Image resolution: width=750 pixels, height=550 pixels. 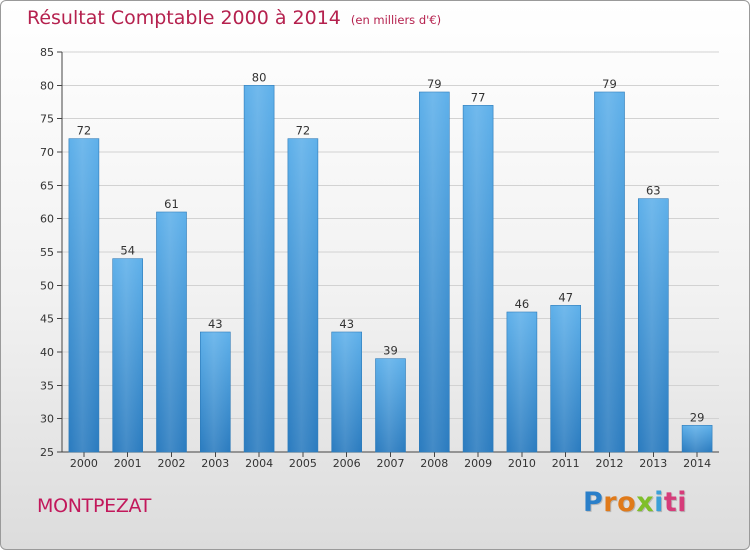 I want to click on y-tick-label: 30, so click(x=47, y=419).